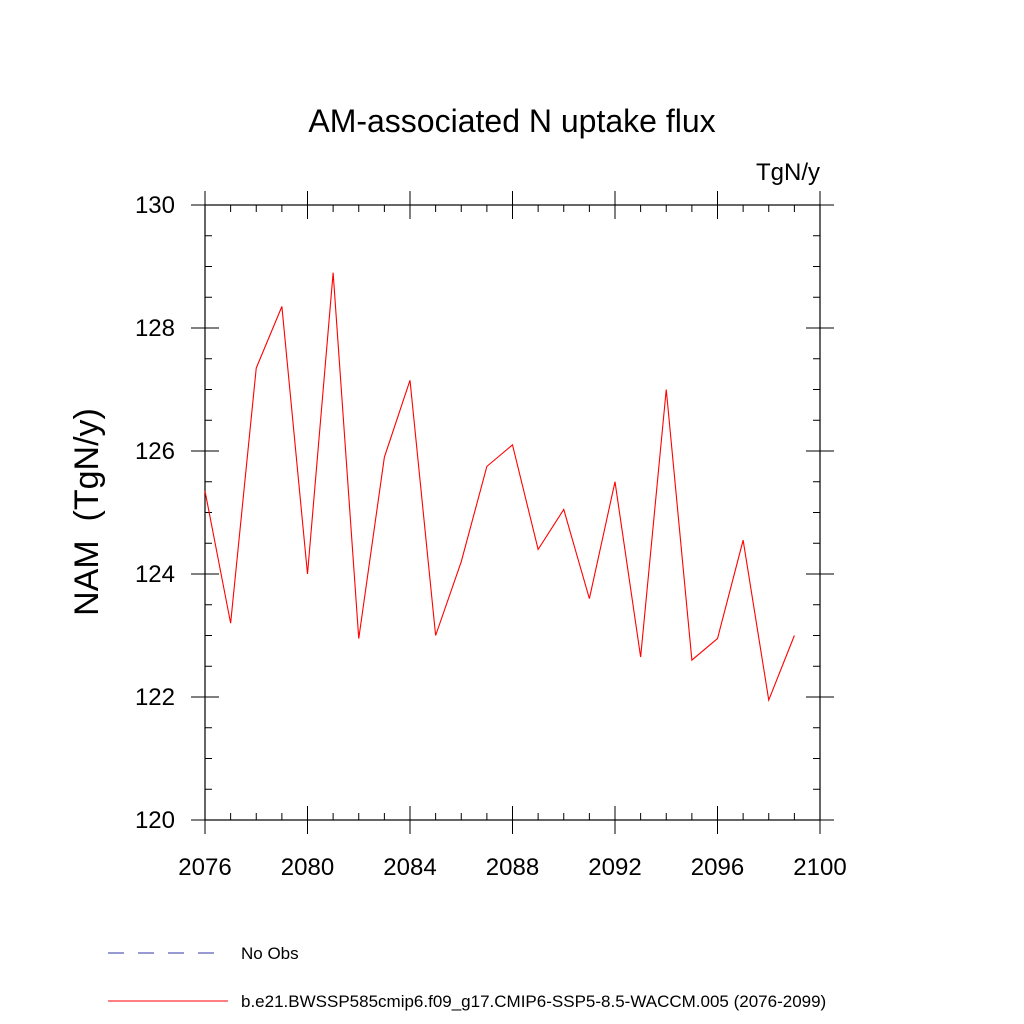 The image size is (1024, 1024). What do you see at coordinates (155, 820) in the screenshot?
I see `y-tick-label: 120` at bounding box center [155, 820].